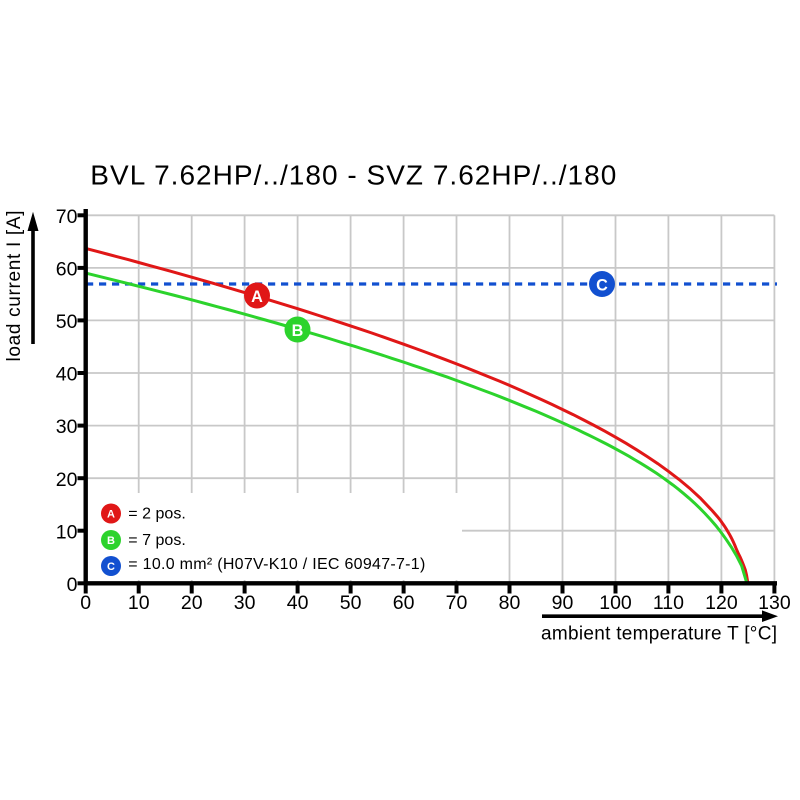 The image size is (800, 800). What do you see at coordinates (659, 634) in the screenshot?
I see `svg-text: ambient temperature T [°C]` at bounding box center [659, 634].